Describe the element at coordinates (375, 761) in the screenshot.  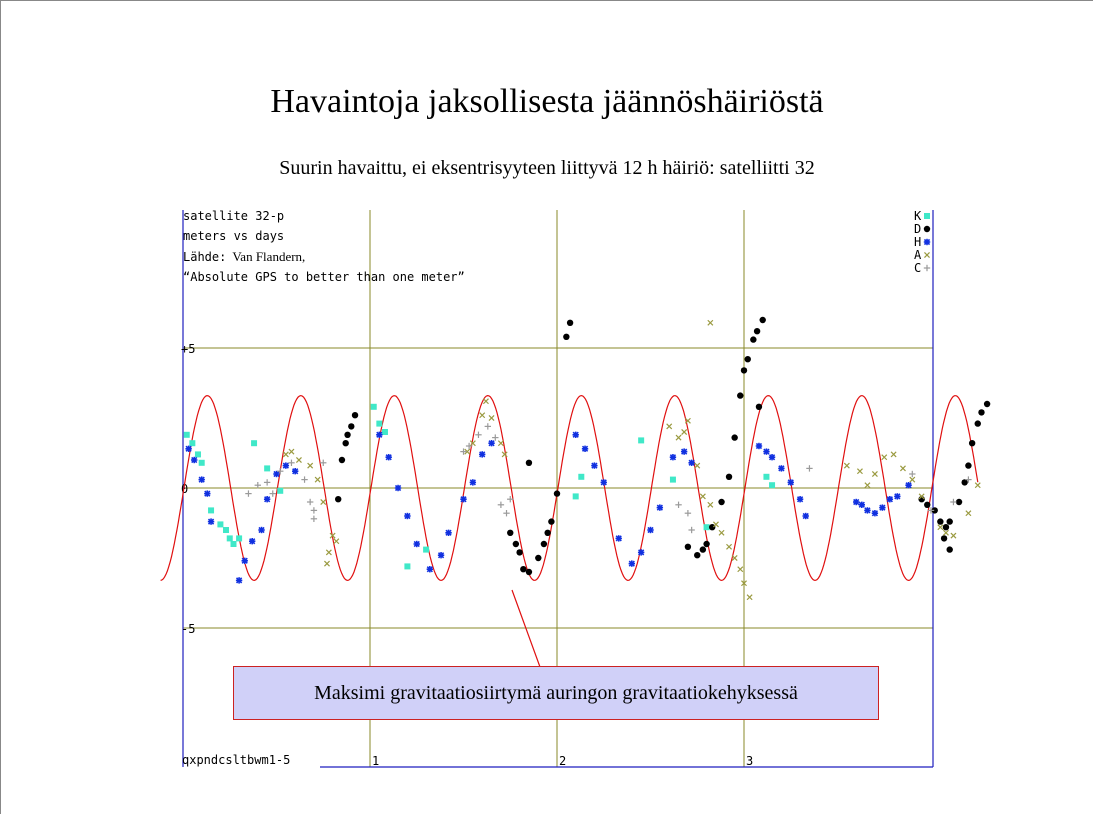
I see `x-tick-label-1: 1` at that location.